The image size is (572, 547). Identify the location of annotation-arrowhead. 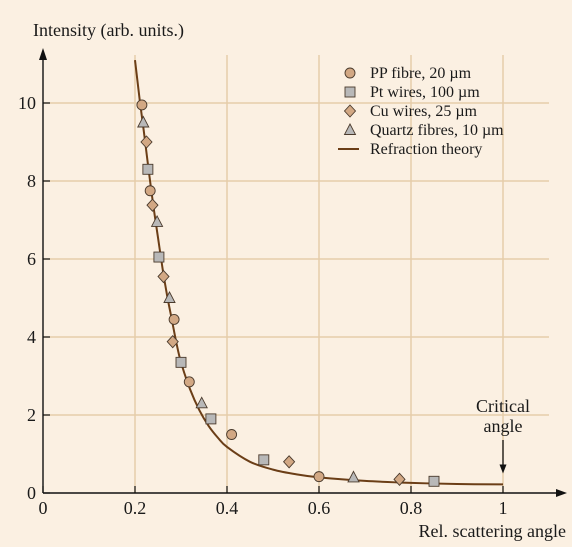
(503, 469).